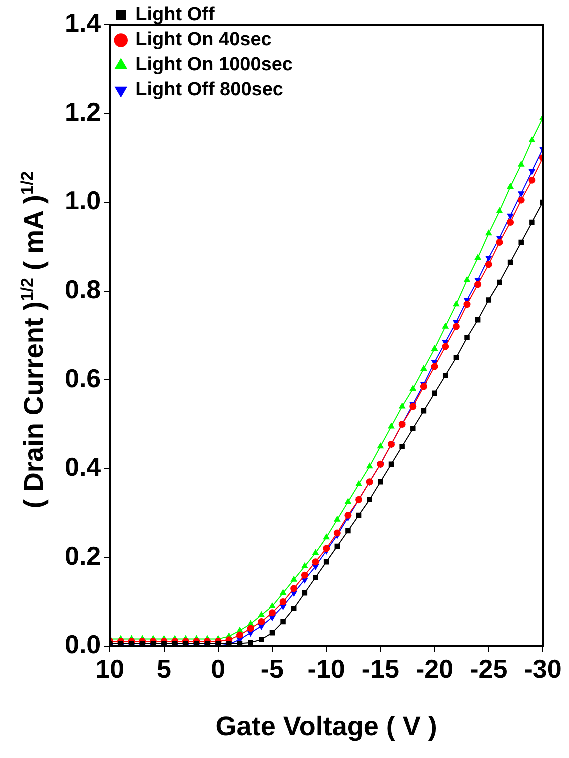 This screenshot has width=569, height=758. What do you see at coordinates (381, 669) in the screenshot?
I see `x-tick-label: -15` at bounding box center [381, 669].